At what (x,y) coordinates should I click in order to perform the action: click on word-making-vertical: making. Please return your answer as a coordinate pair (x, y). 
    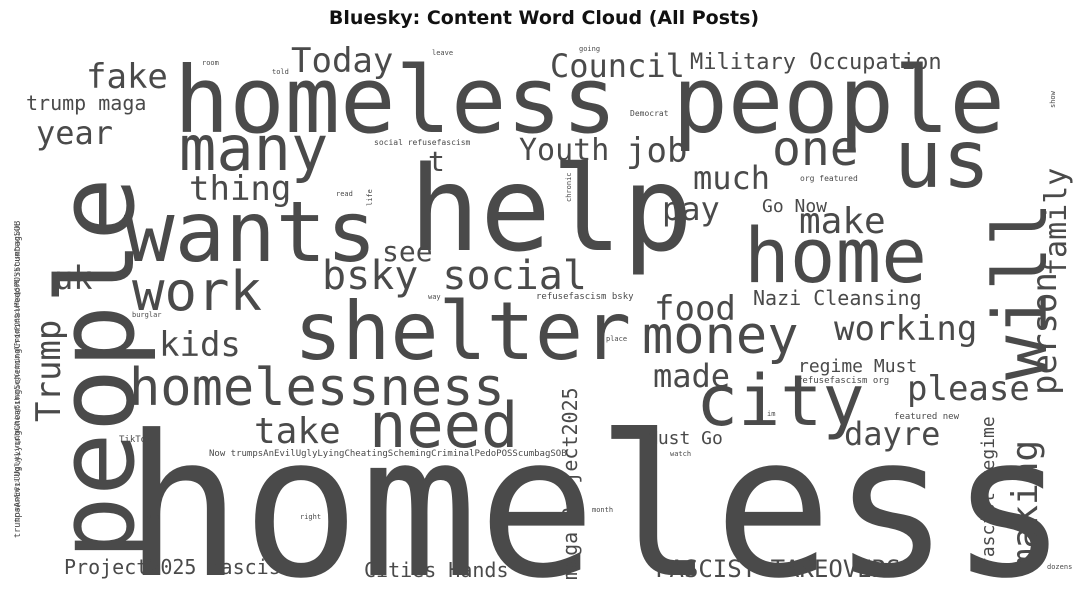
    Looking at the image, I should click on (1025, 504).